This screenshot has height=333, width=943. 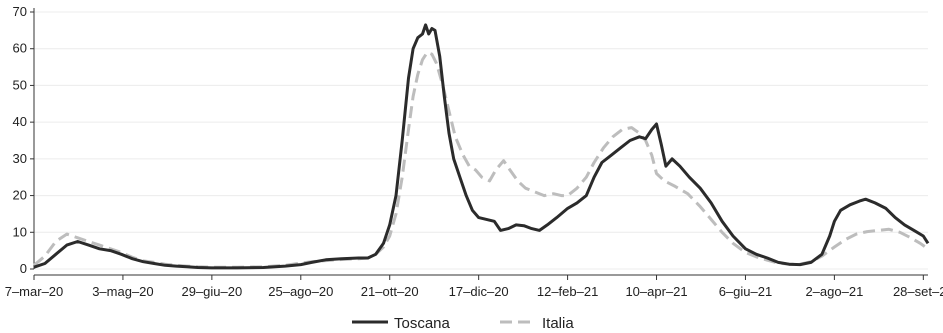 What do you see at coordinates (34, 291) in the screenshot?
I see `x-tick-label: 7–mar–20` at bounding box center [34, 291].